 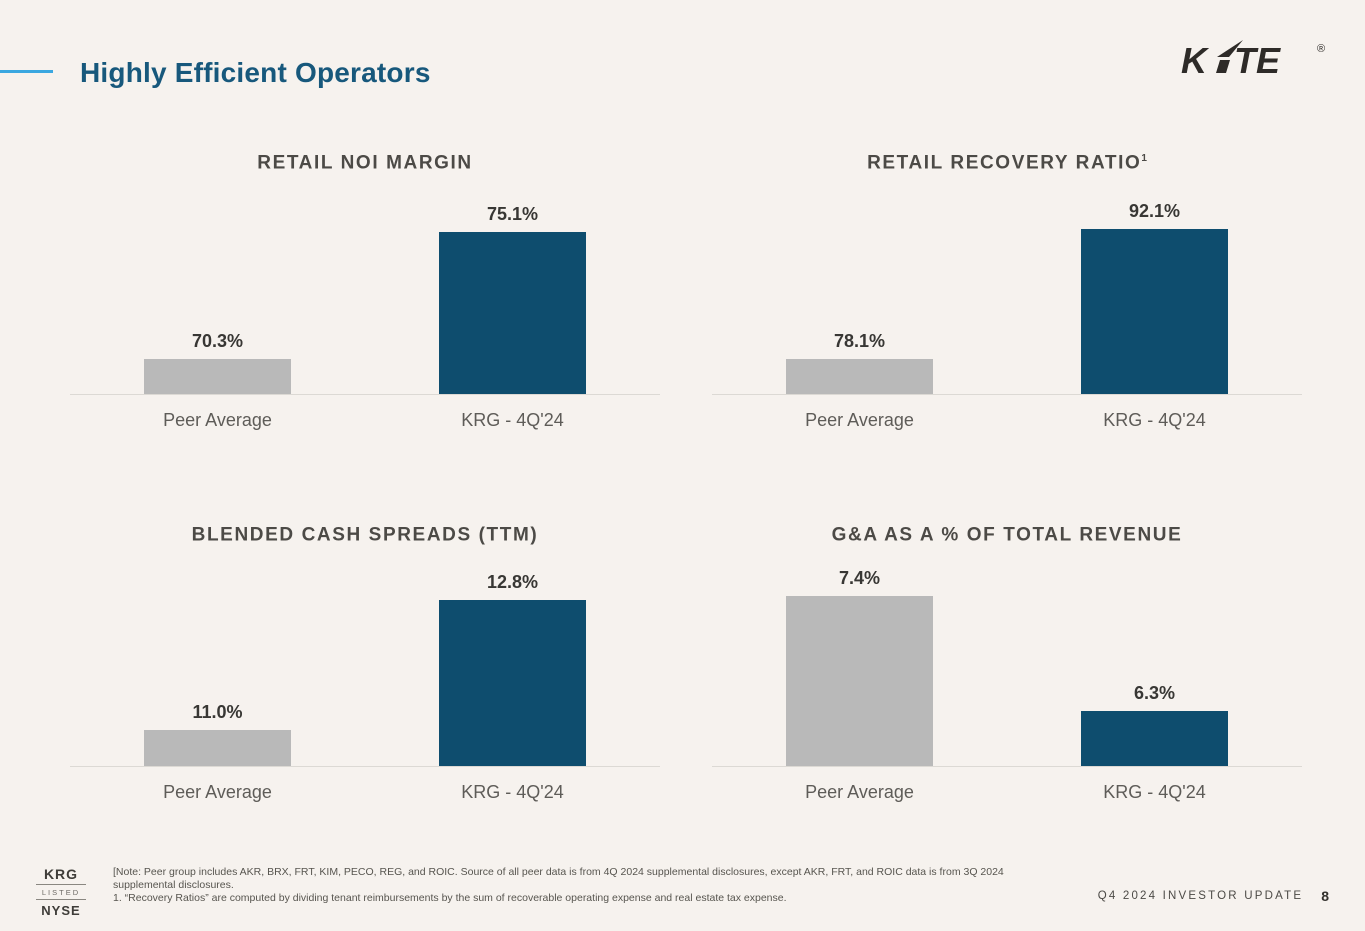 I want to click on chart-title: G&A AS A % OF TOTAL REVENUE, so click(x=1007, y=531).